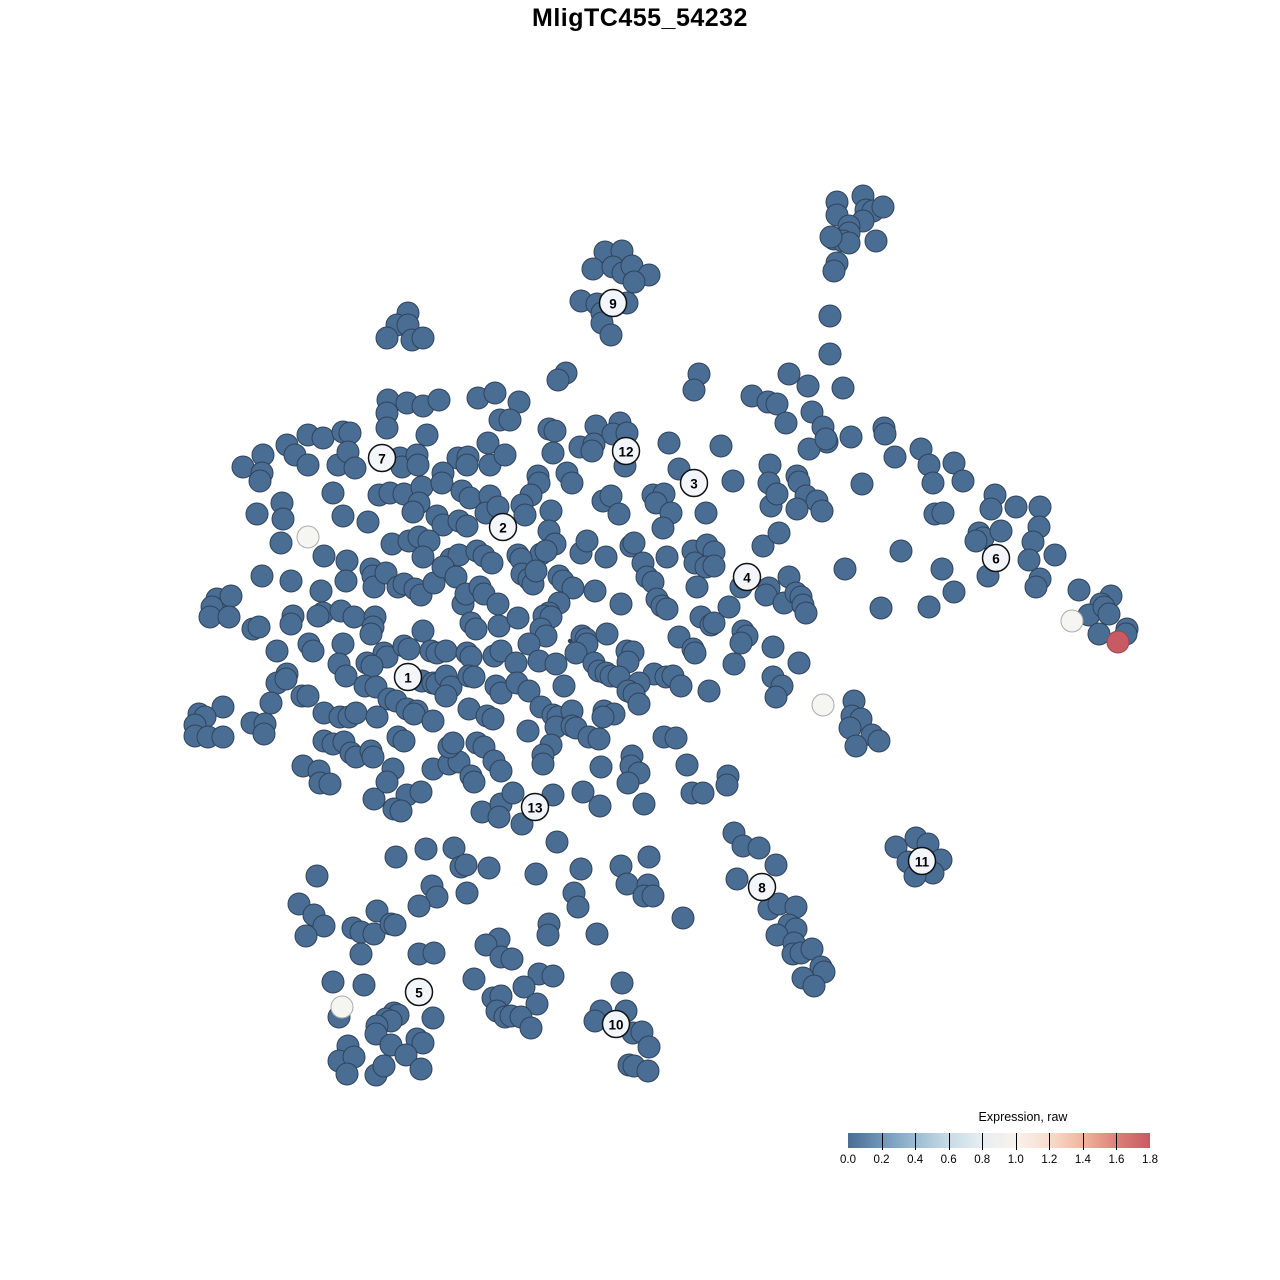  What do you see at coordinates (1082, 1160) in the screenshot?
I see `legend-tick-label: 1.4` at bounding box center [1082, 1160].